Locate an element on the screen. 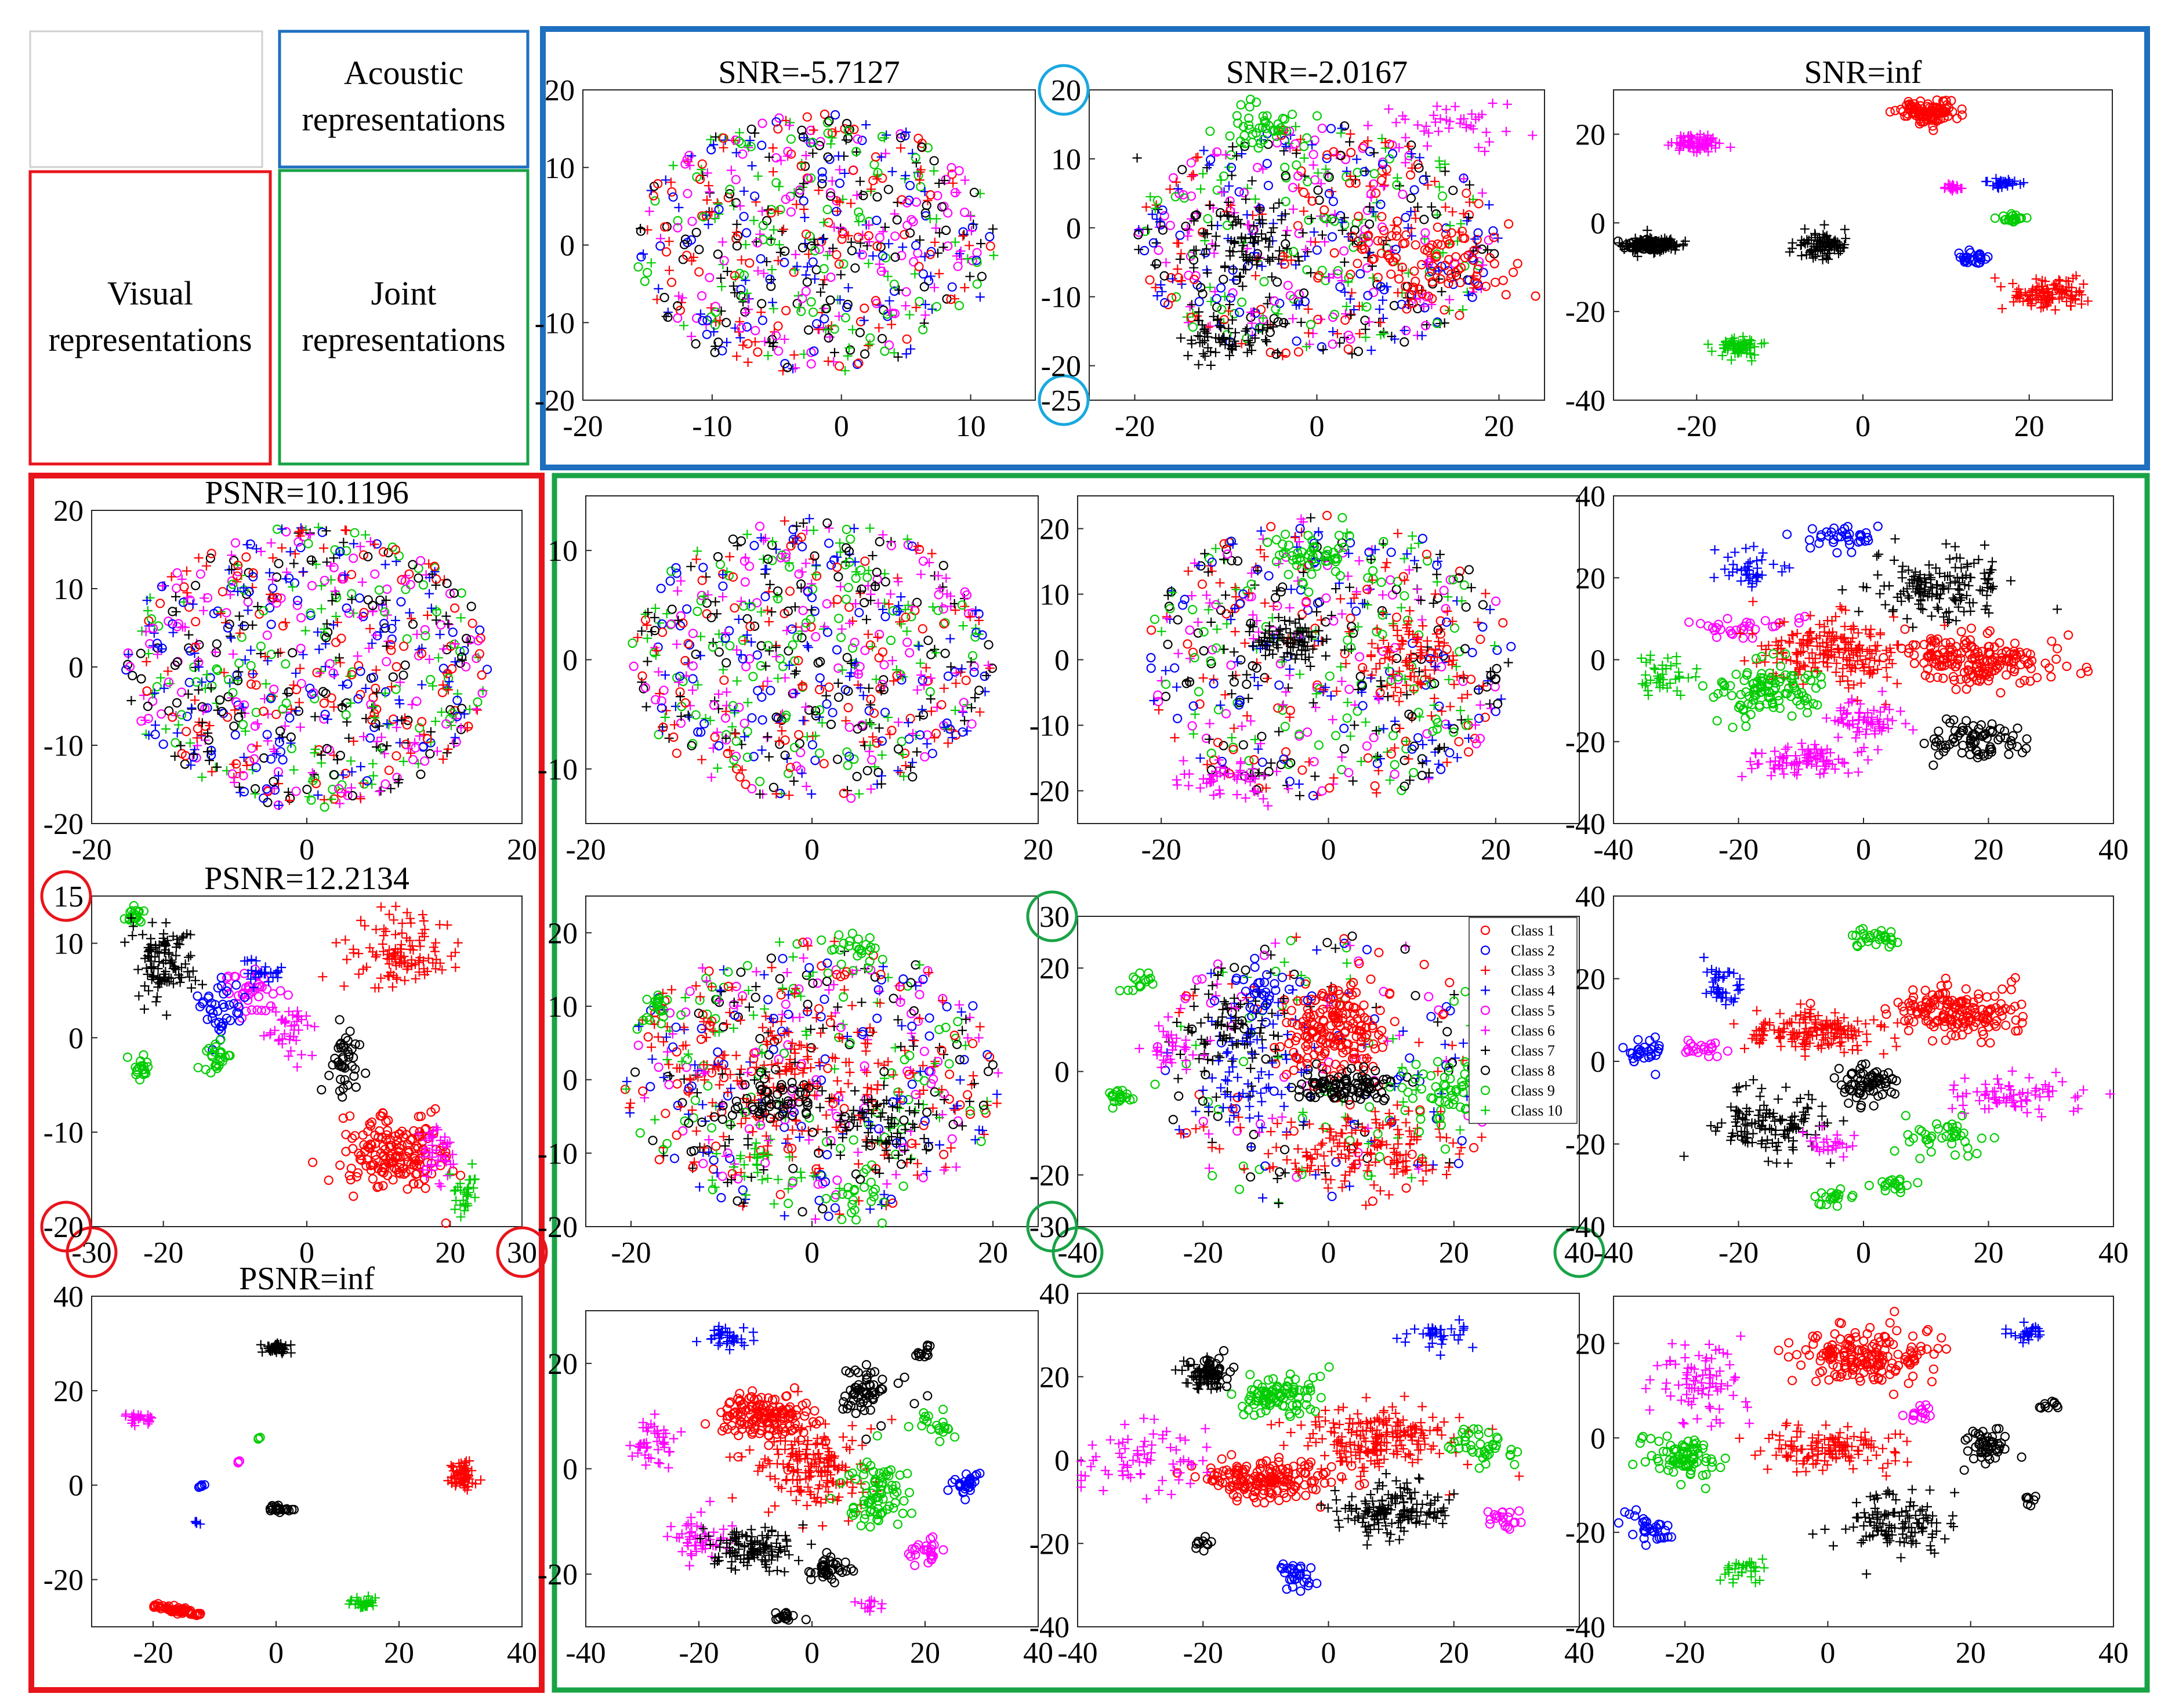  x-tick-label: 20 is located at coordinates (450, 1253).